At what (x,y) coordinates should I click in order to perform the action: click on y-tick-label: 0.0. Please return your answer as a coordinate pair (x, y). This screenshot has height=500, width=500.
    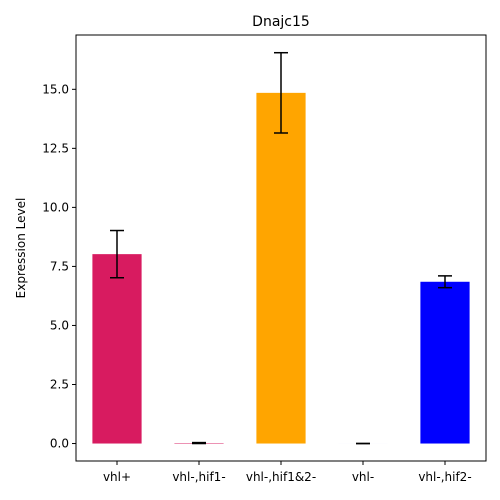
    Looking at the image, I should click on (59, 444).